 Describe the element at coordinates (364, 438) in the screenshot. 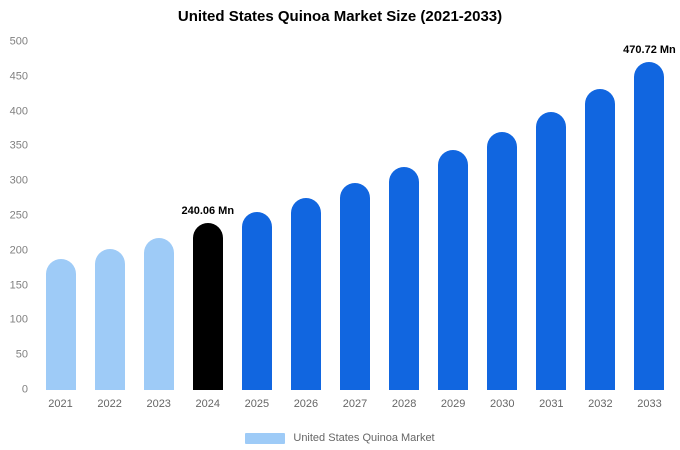

I see `legend-label: United States Quinoa Market` at that location.